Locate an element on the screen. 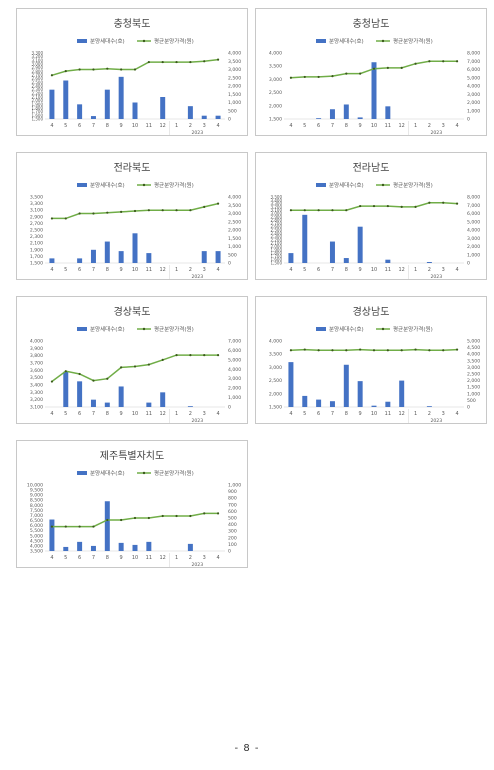 The image size is (494, 770). x-tick: 6 is located at coordinates (79, 270).